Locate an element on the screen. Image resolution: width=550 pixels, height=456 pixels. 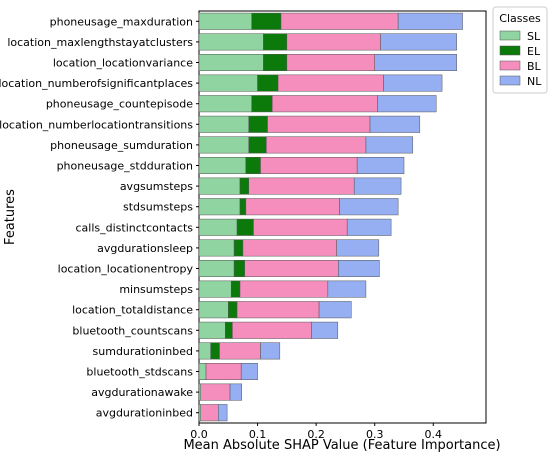
bar-bl-location_locationentropy is located at coordinates (291, 268).